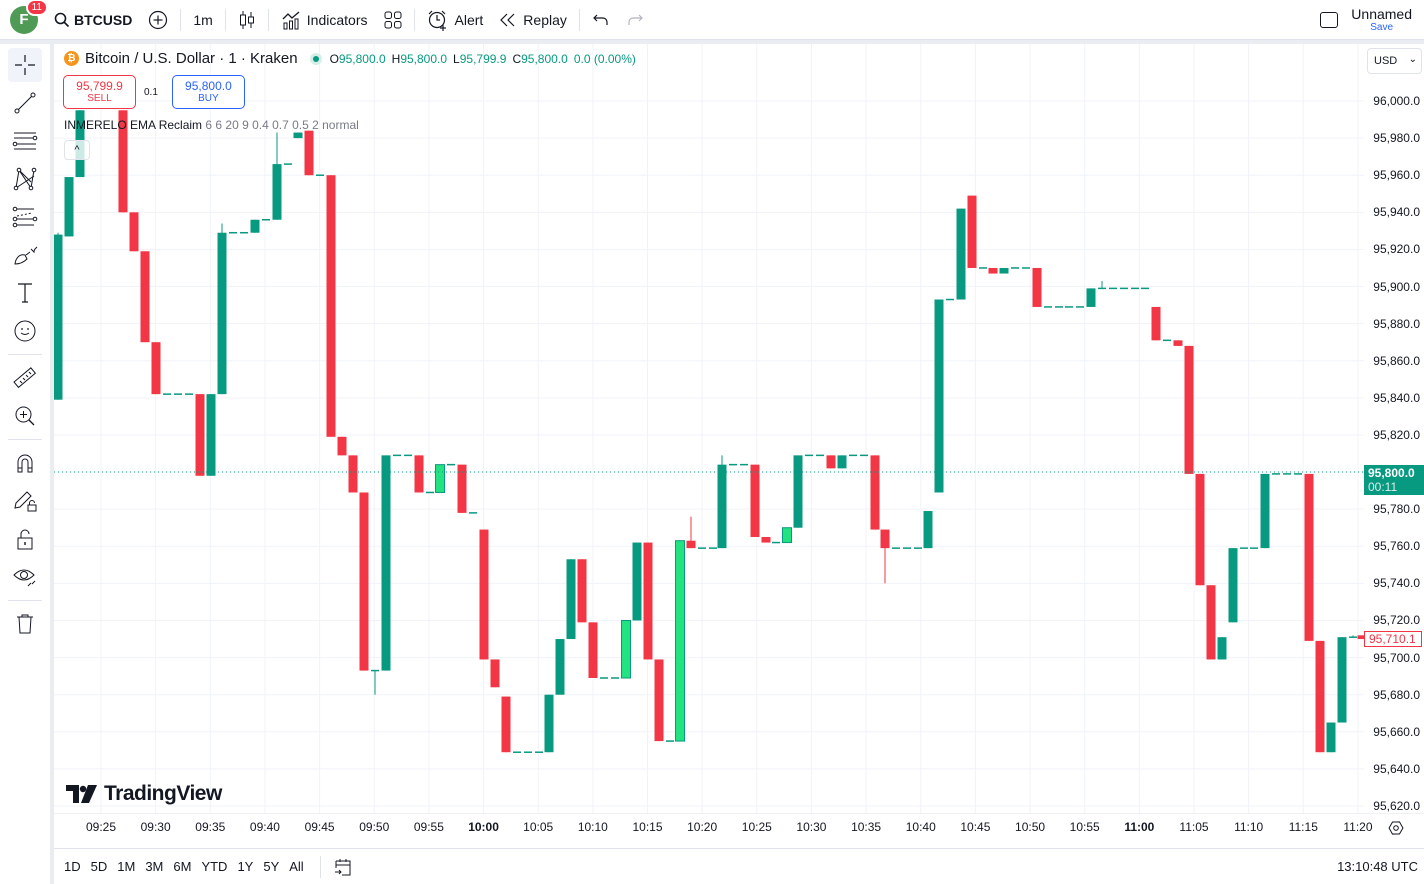 Image resolution: width=1424 pixels, height=884 pixels. Describe the element at coordinates (182, 866) in the screenshot. I see `range-6m: 6M` at that location.